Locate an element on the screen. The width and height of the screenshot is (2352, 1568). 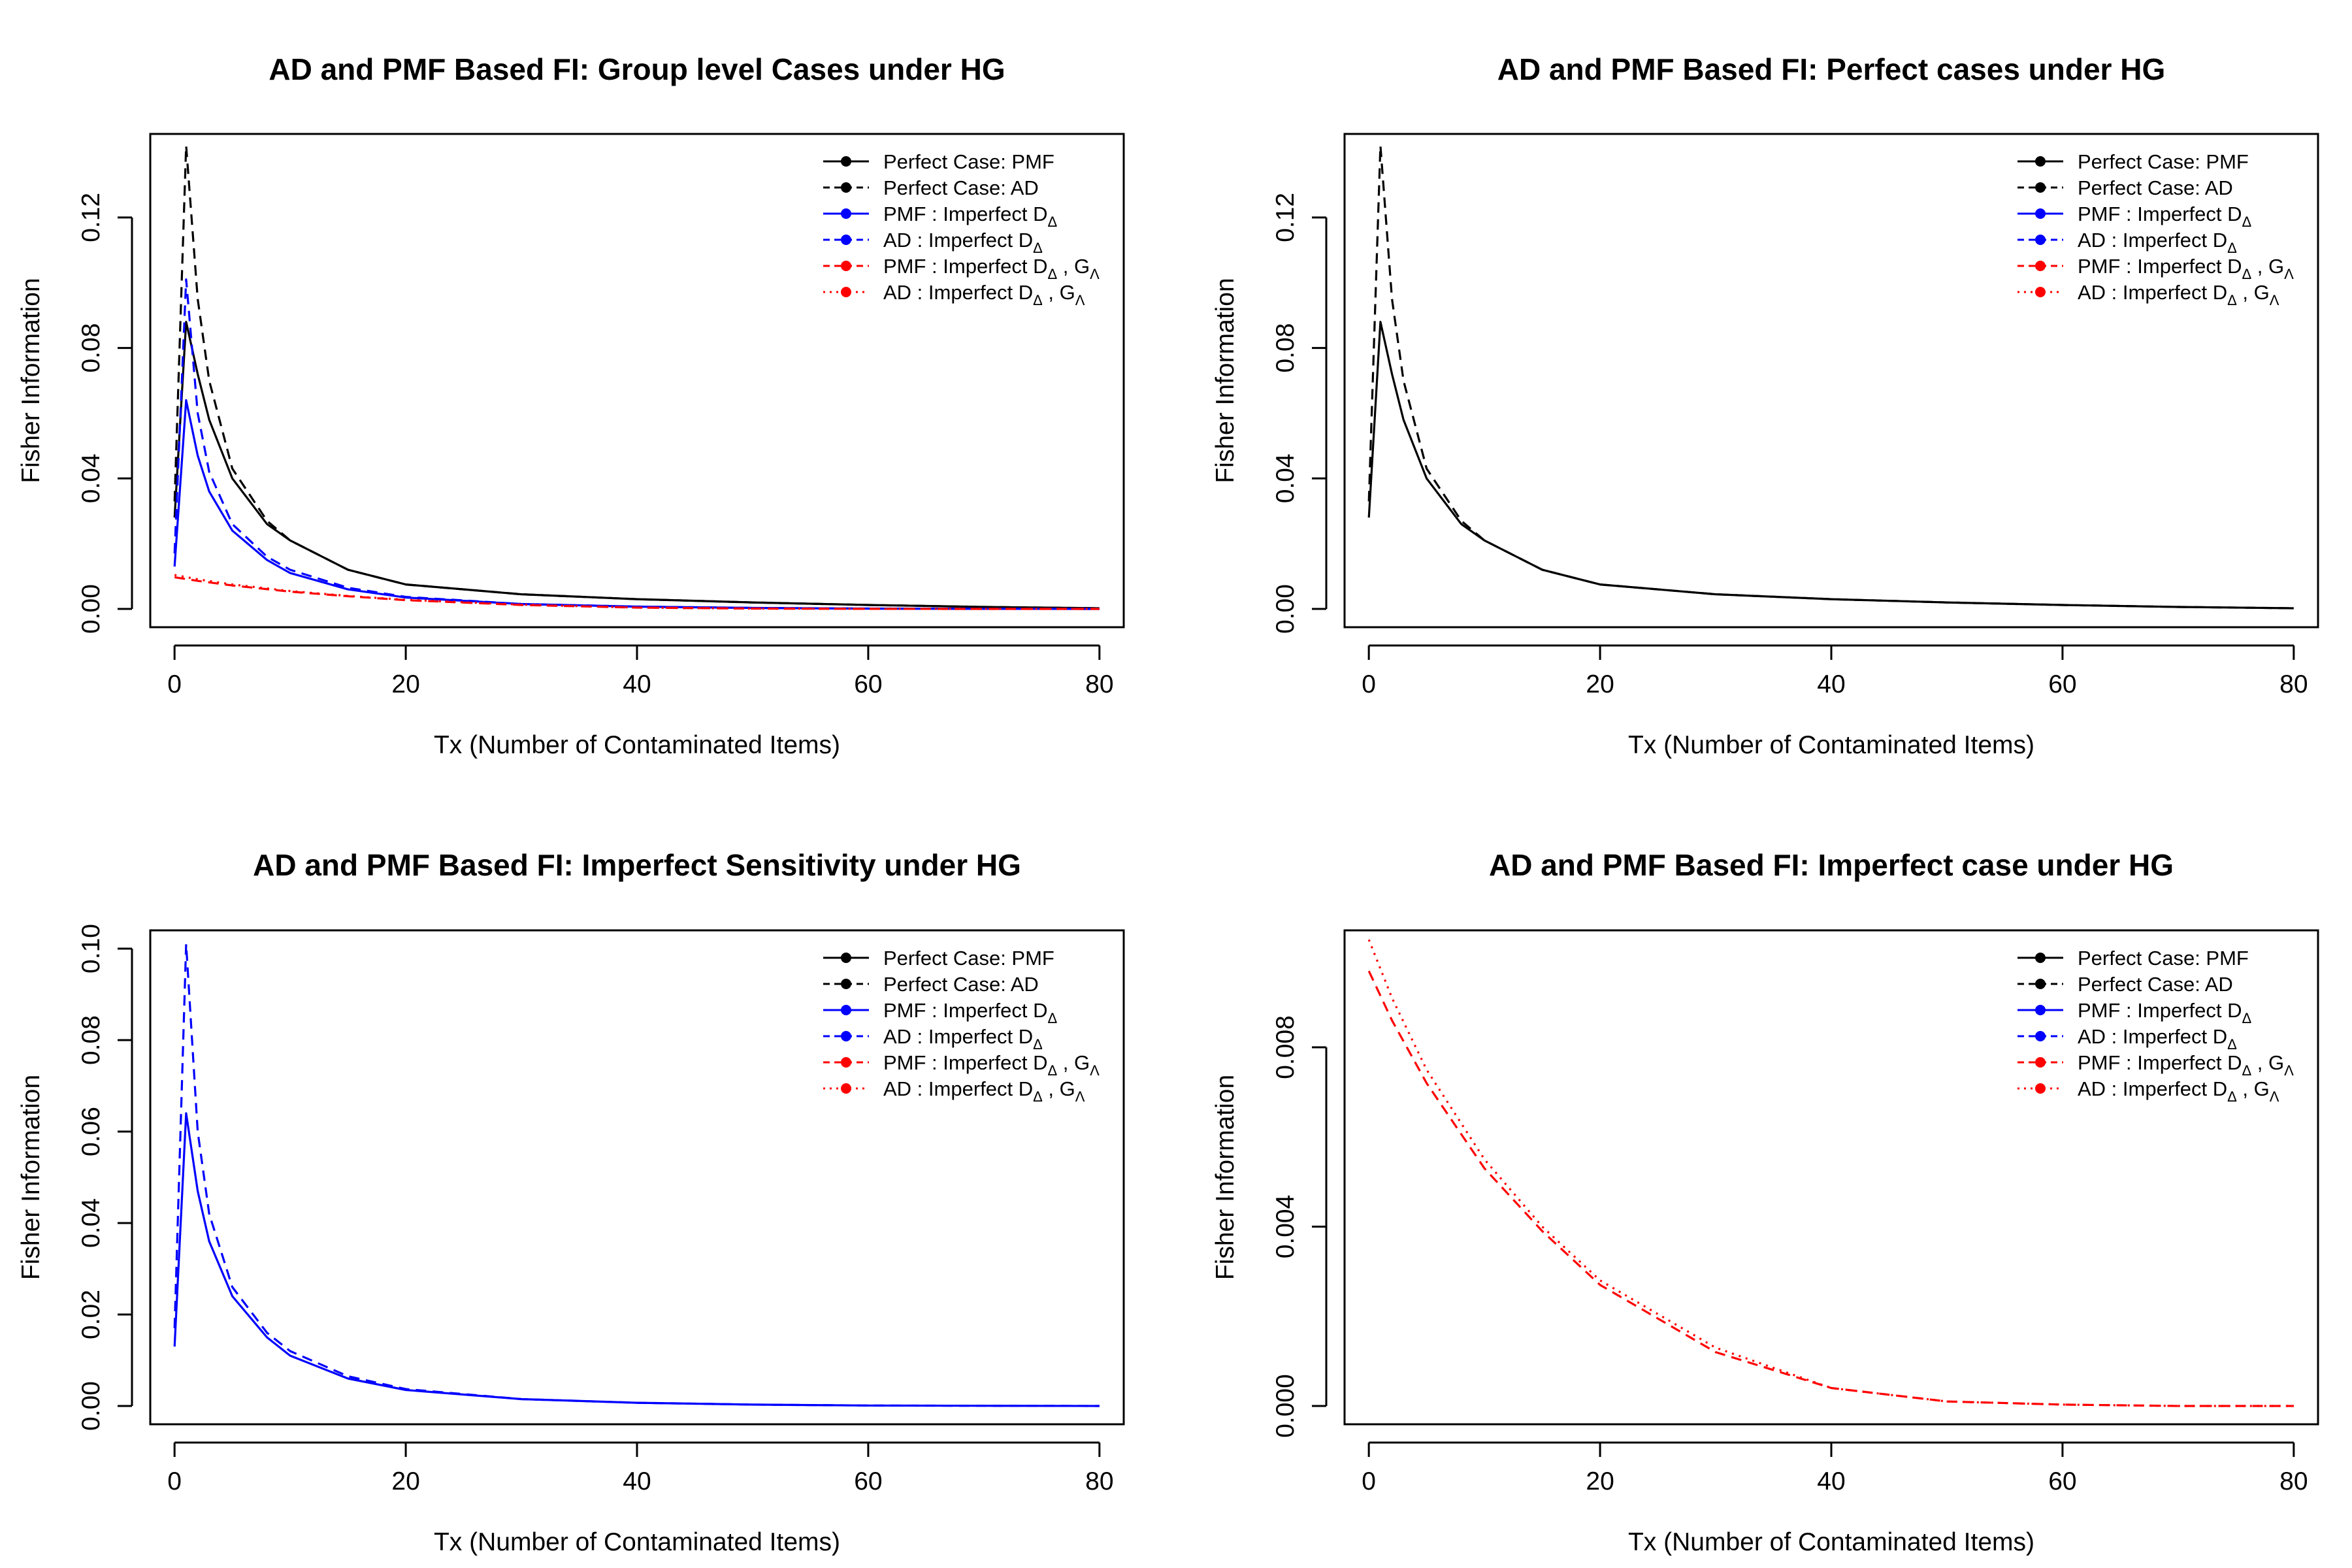
y-axis: 0.00 0.02 0.04 0.06 0.08 0.10 is located at coordinates (105, 1177).